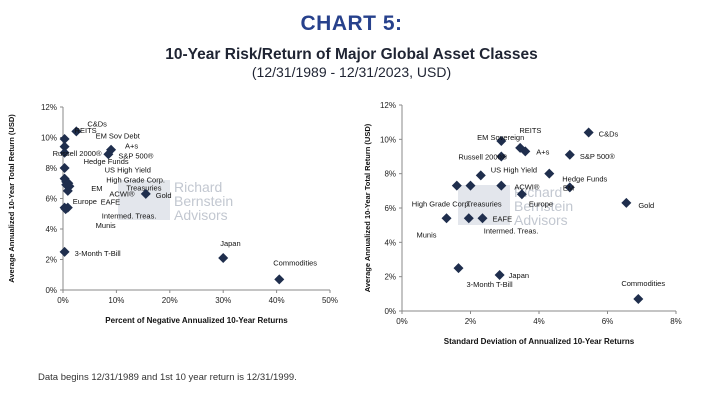  What do you see at coordinates (223, 300) in the screenshot?
I see `x-tick-label: 30%` at bounding box center [223, 300].